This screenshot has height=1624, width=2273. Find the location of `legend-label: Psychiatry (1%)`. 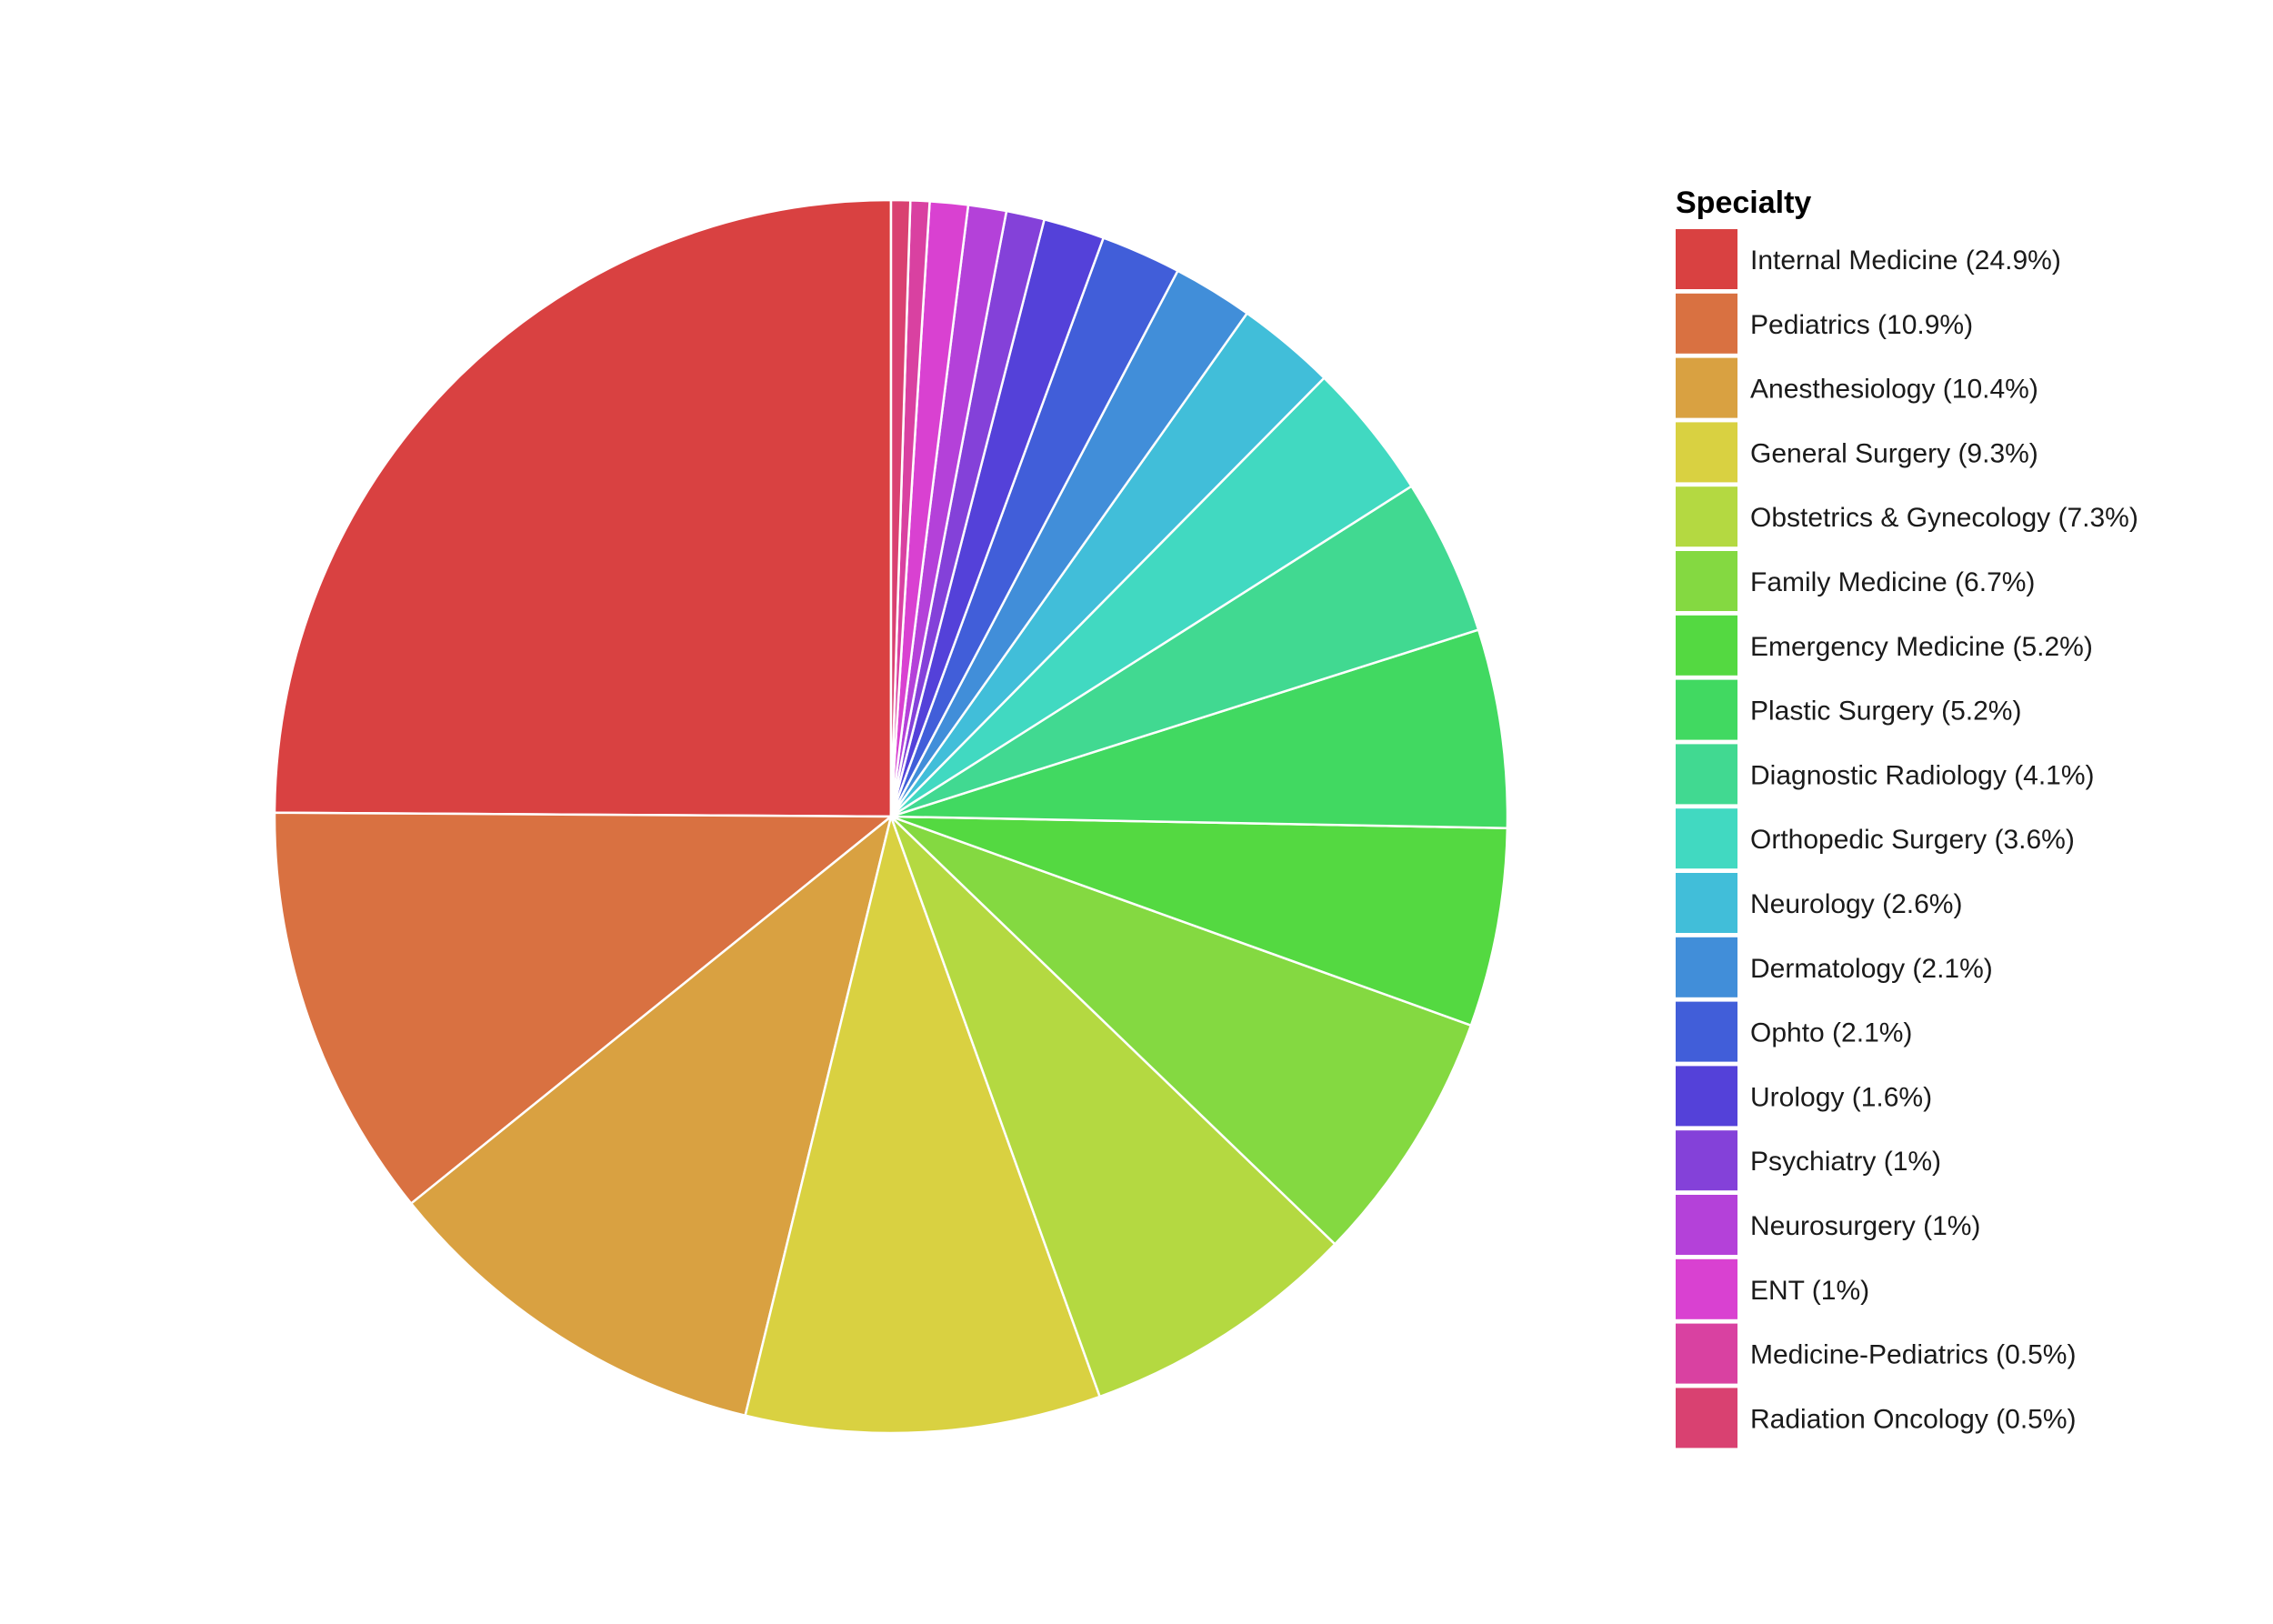

legend-label: Psychiatry (1%) is located at coordinates (1845, 1162).